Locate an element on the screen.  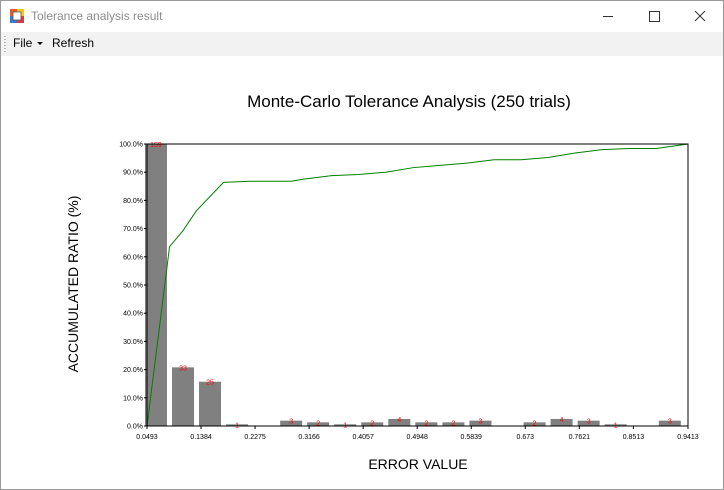
x-tick-label-7: 0.673 is located at coordinates (526, 437).